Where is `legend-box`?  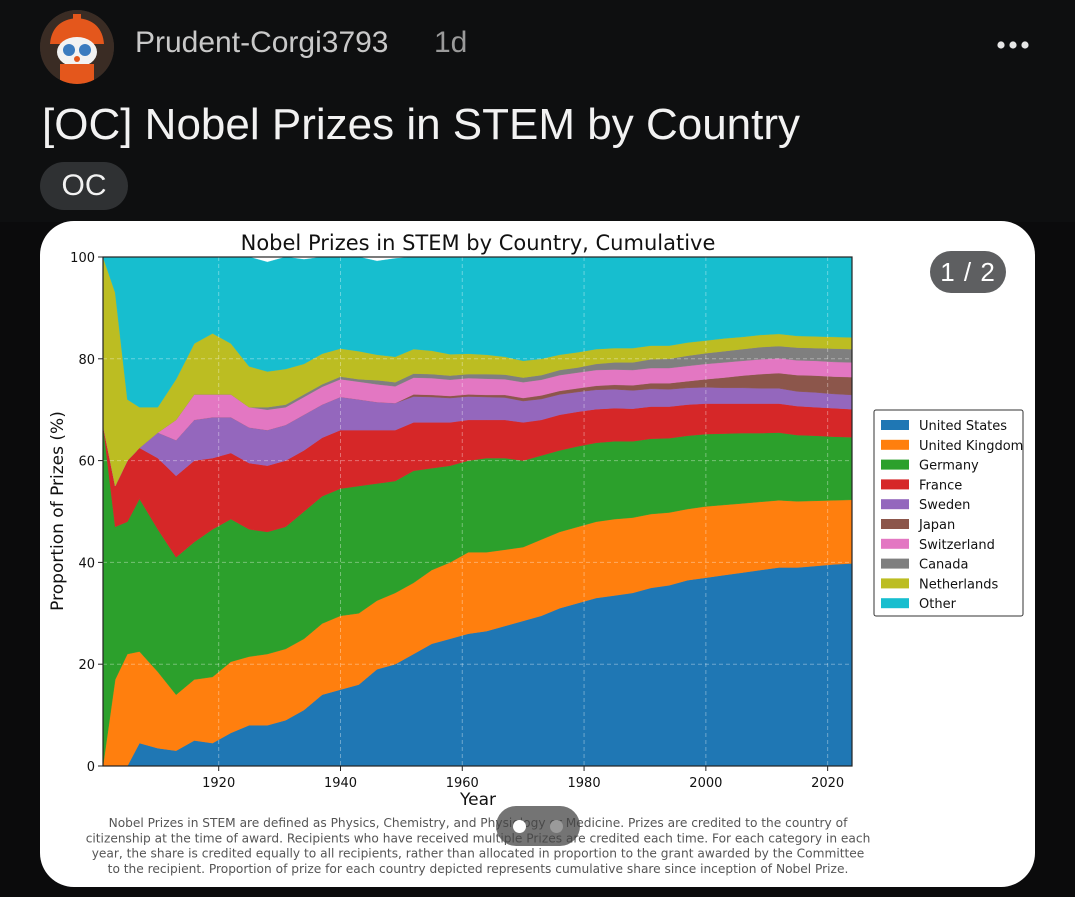 legend-box is located at coordinates (948, 513).